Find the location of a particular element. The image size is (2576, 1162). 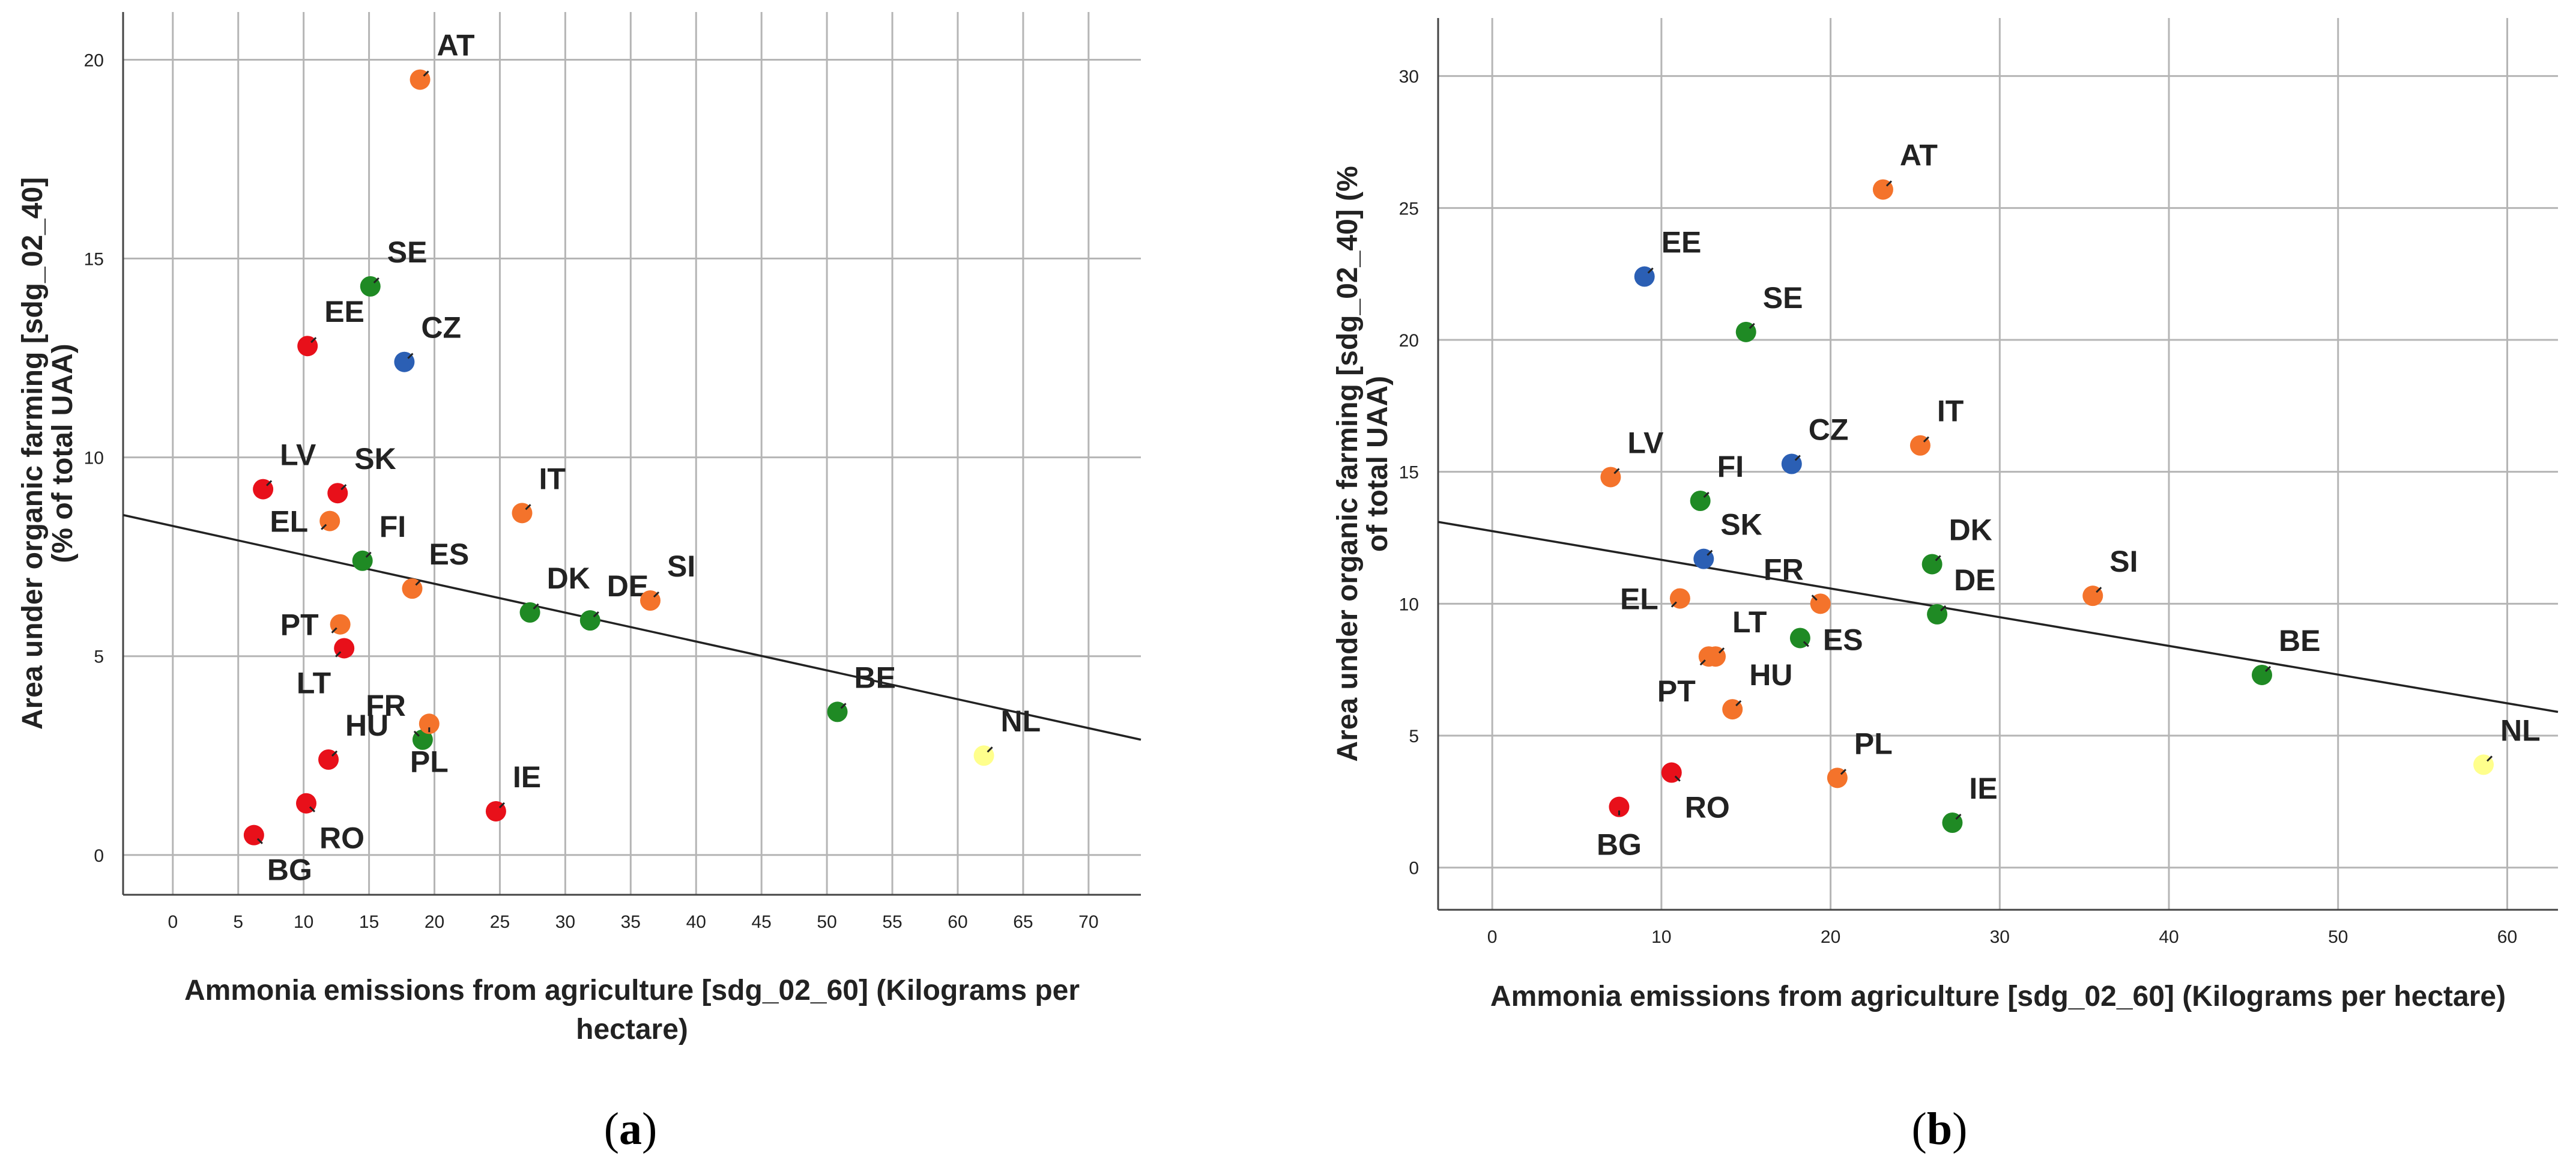

x-tick-label: 40 is located at coordinates (696, 922).